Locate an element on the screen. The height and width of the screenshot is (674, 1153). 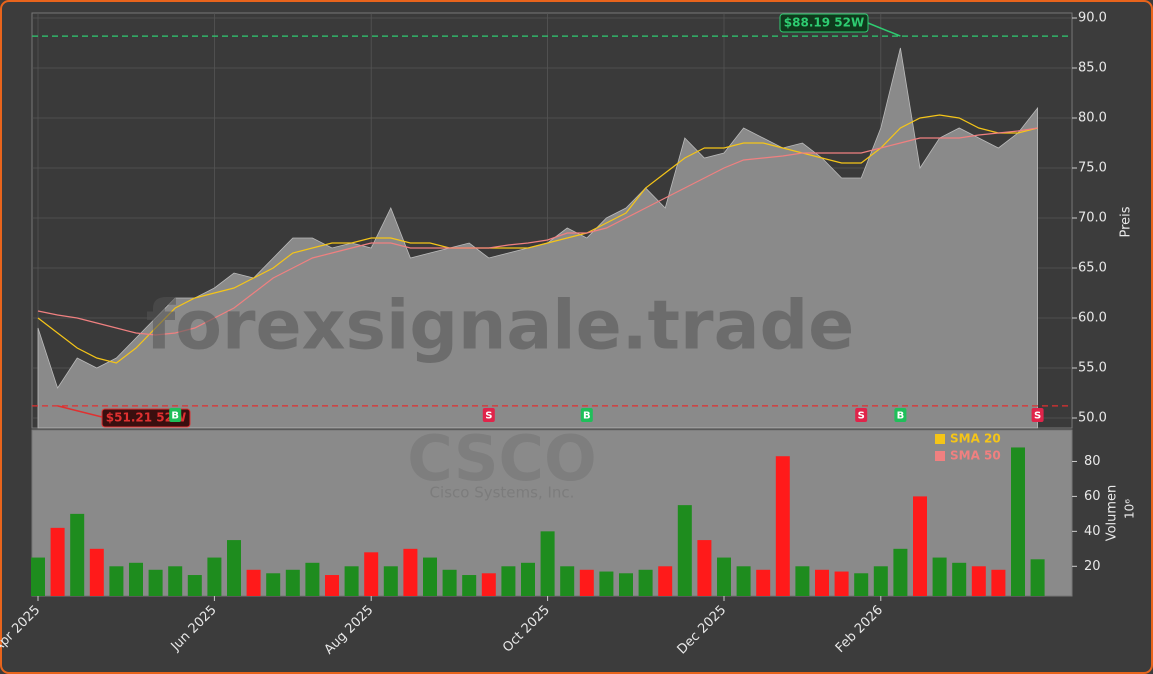
y-tick-label: 90.0 is located at coordinates (1092, 18).